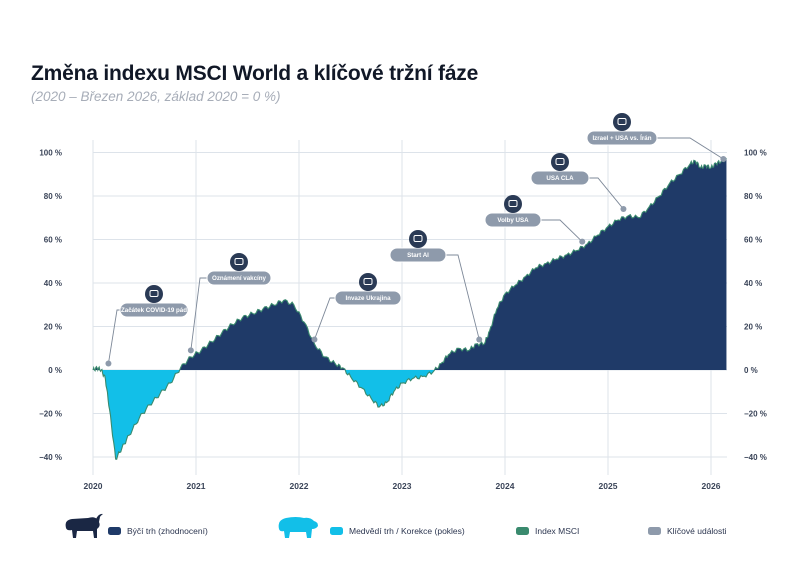 The height and width of the screenshot is (565, 800). Describe the element at coordinates (50, 414) in the screenshot. I see `y-tick-label-left: −20 %` at that location.